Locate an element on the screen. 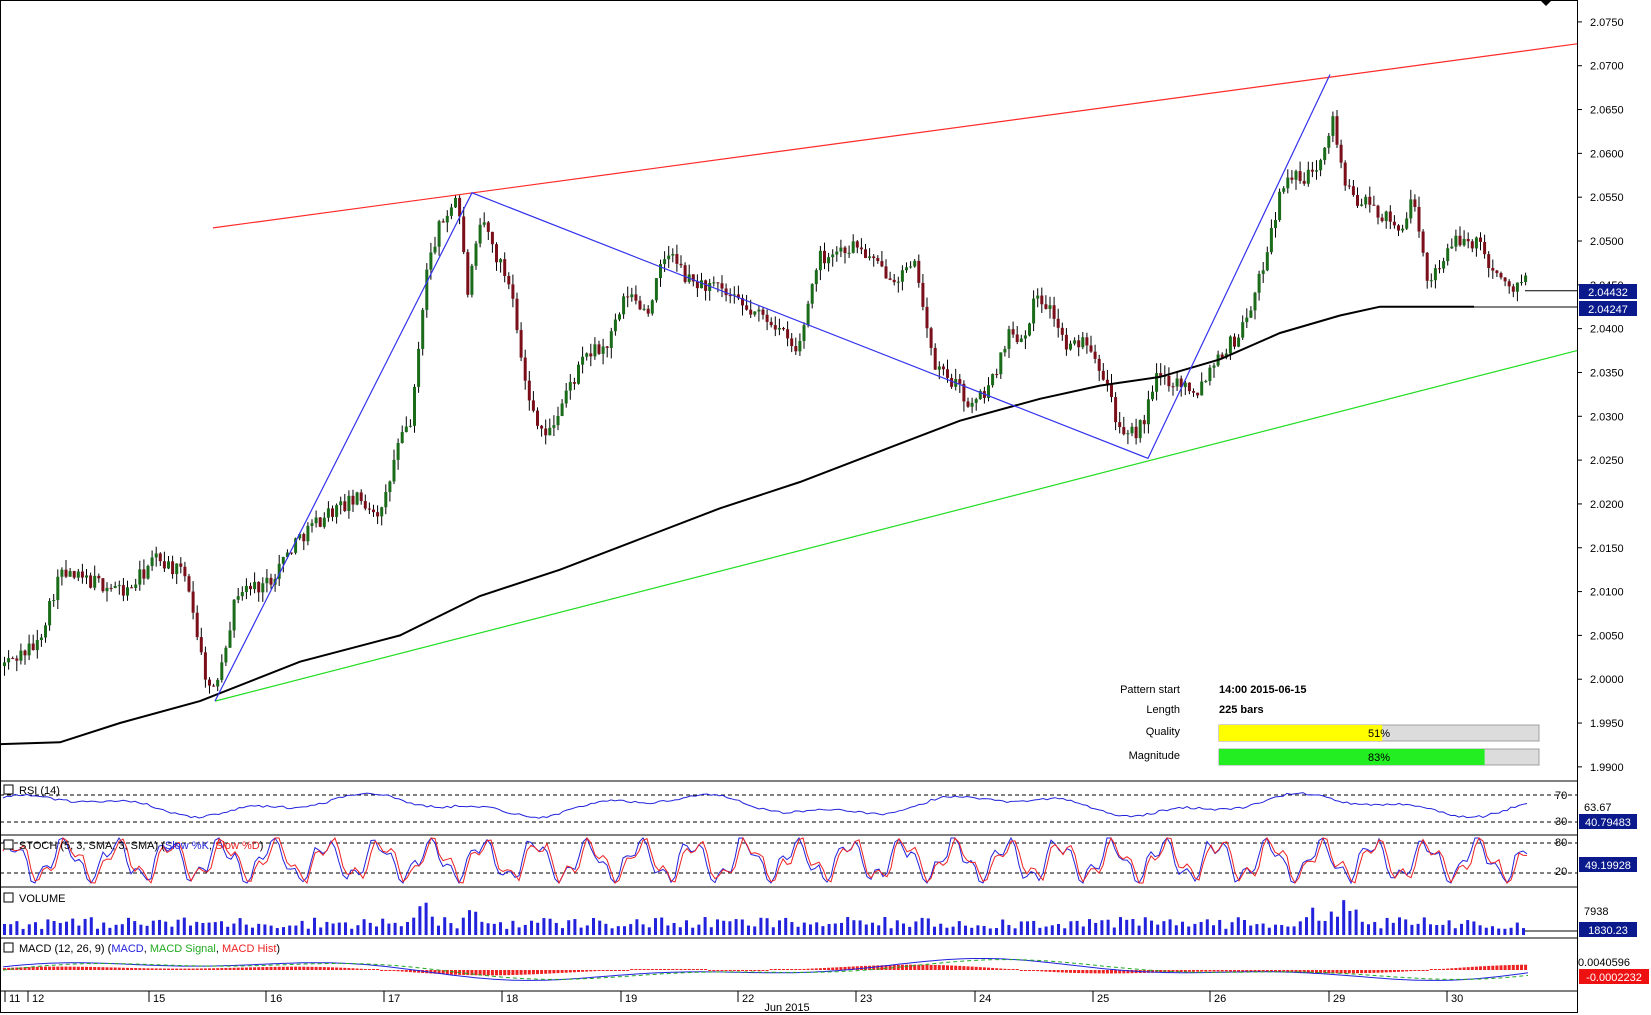  time-tick-label: 22 is located at coordinates (748, 999).